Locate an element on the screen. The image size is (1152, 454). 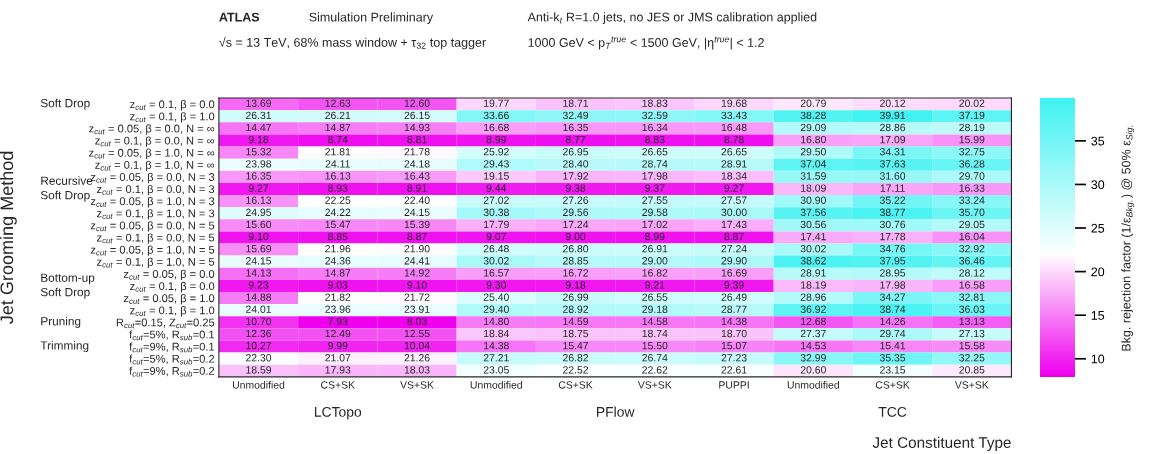
data-label: 21.90 is located at coordinates (417, 248).